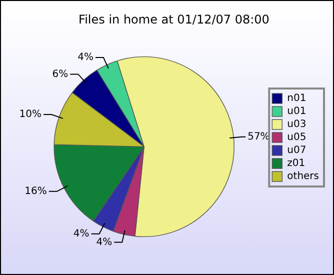 This screenshot has width=334, height=275. I want to click on legend-label: u01, so click(296, 112).